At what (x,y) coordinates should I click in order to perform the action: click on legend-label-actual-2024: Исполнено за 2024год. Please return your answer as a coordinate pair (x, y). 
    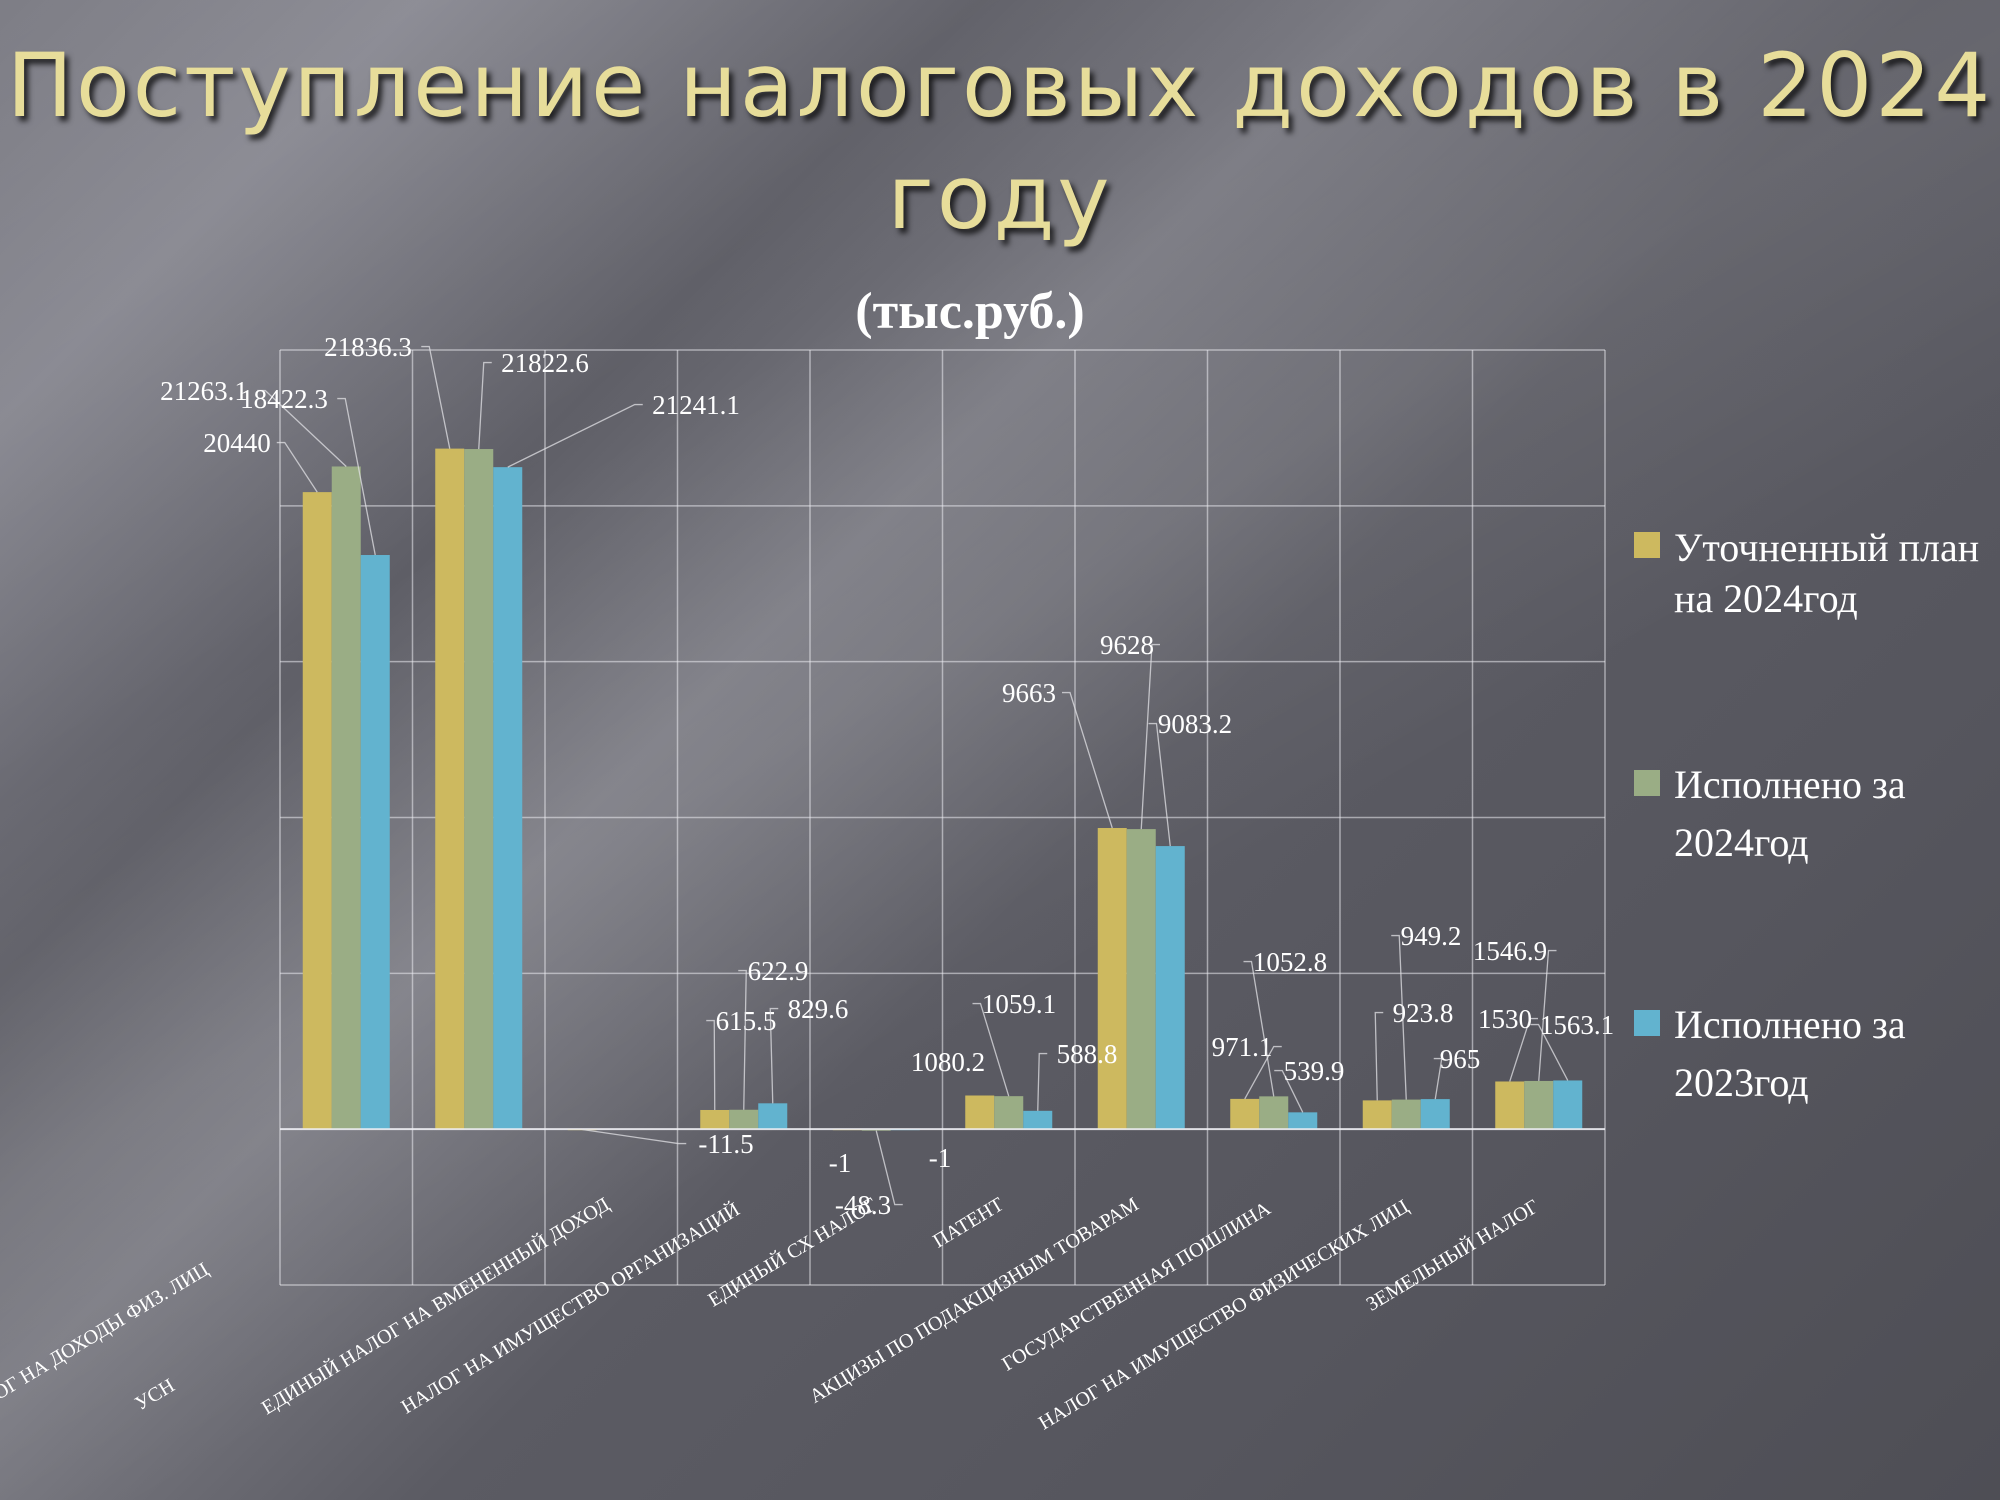
    Looking at the image, I should click on (1790, 813).